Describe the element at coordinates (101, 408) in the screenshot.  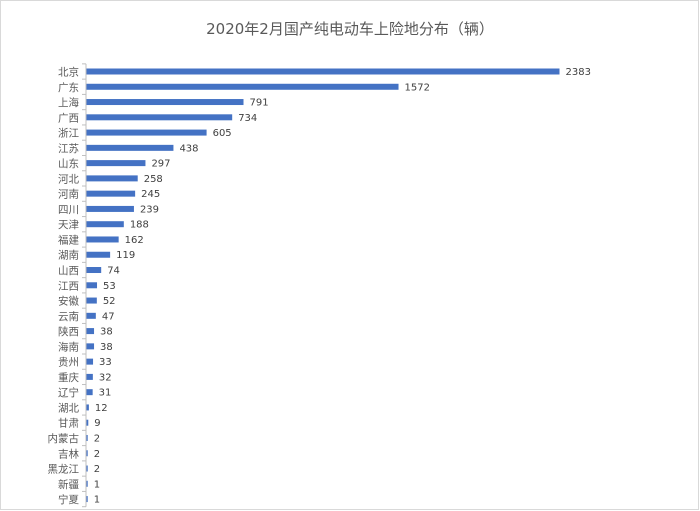
I see `data-label: 12` at that location.